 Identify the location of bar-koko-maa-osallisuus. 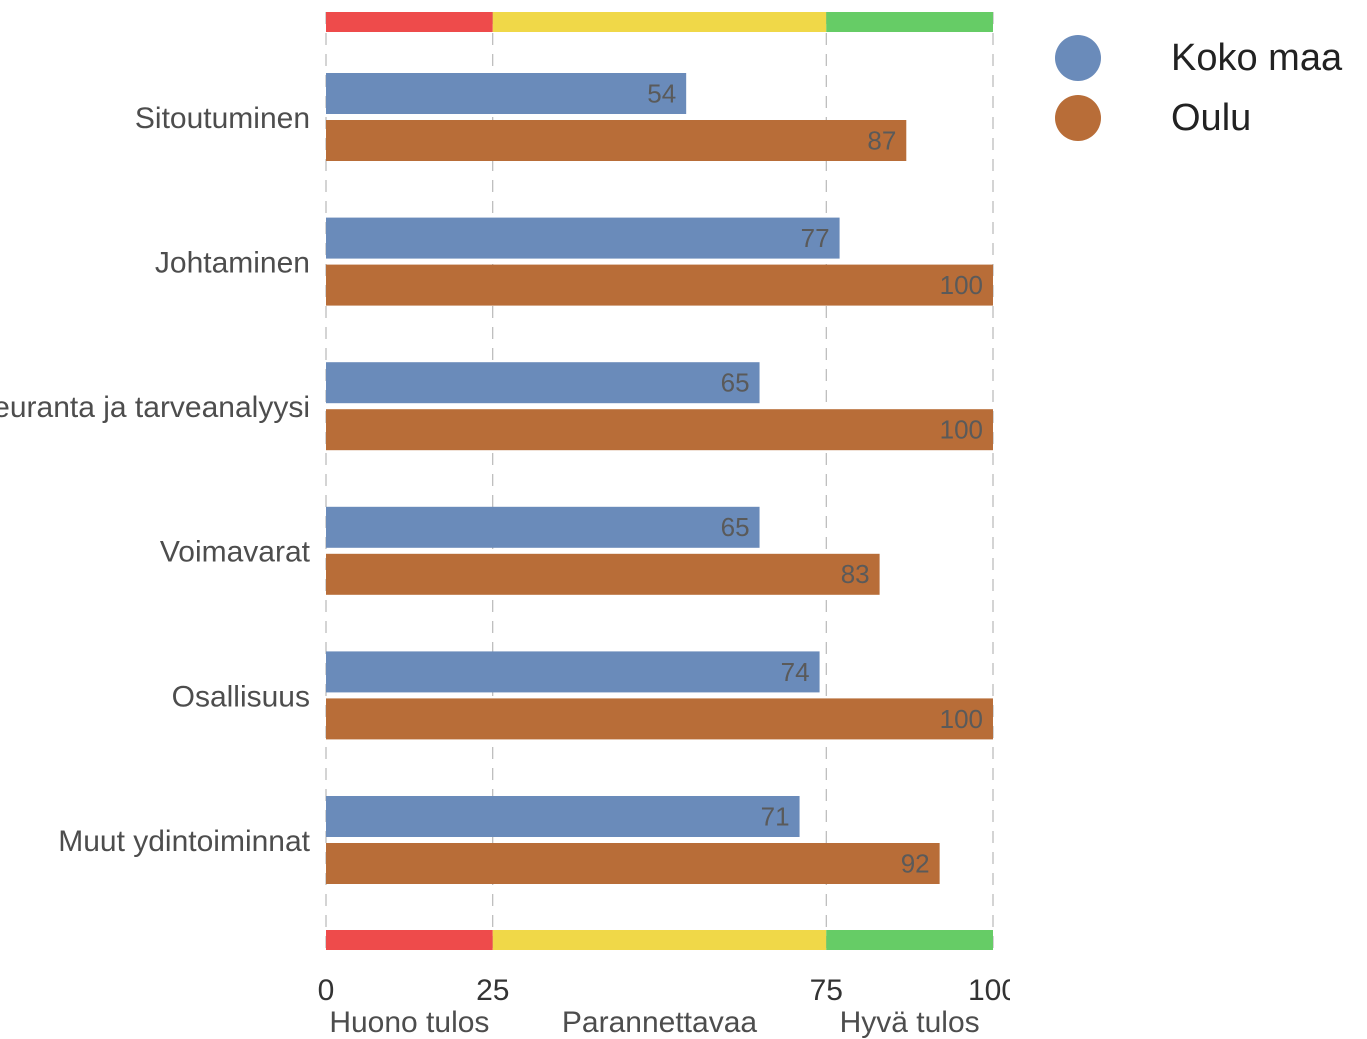
(573, 672).